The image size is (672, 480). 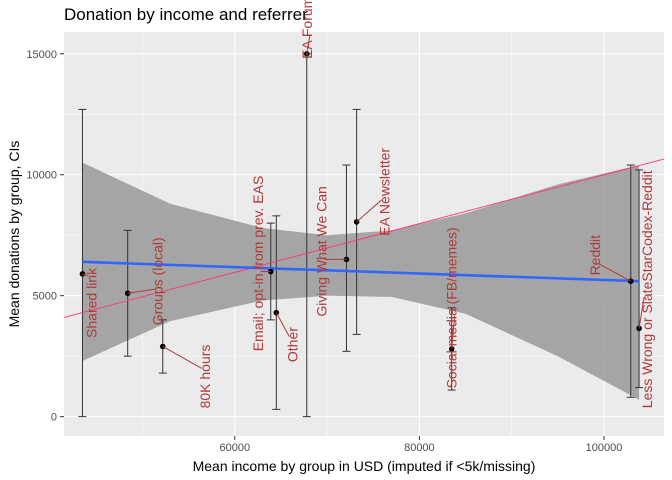 I want to click on x-tick-label: 100000, so click(x=604, y=448).